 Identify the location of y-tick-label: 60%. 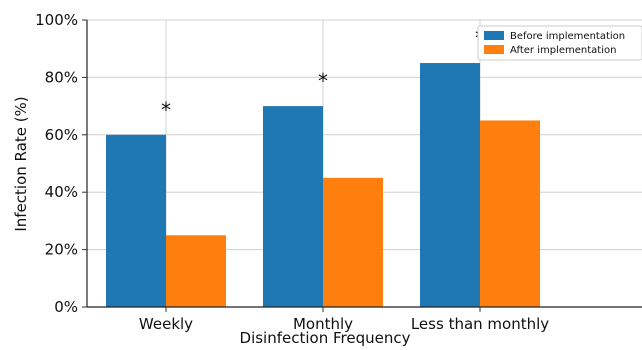
(61, 135).